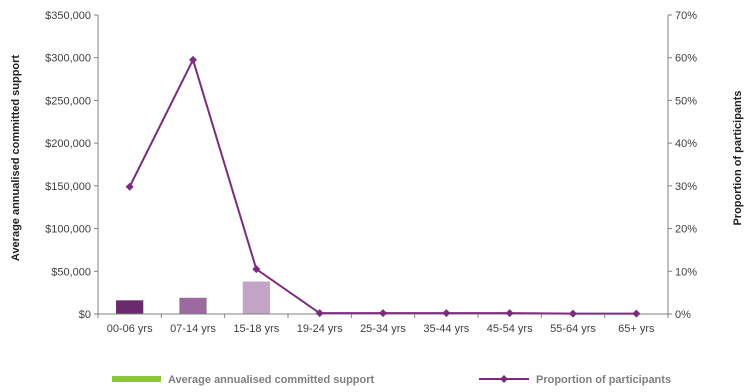  Describe the element at coordinates (603, 380) in the screenshot. I see `legend-label-line: Proportion of participants` at that location.